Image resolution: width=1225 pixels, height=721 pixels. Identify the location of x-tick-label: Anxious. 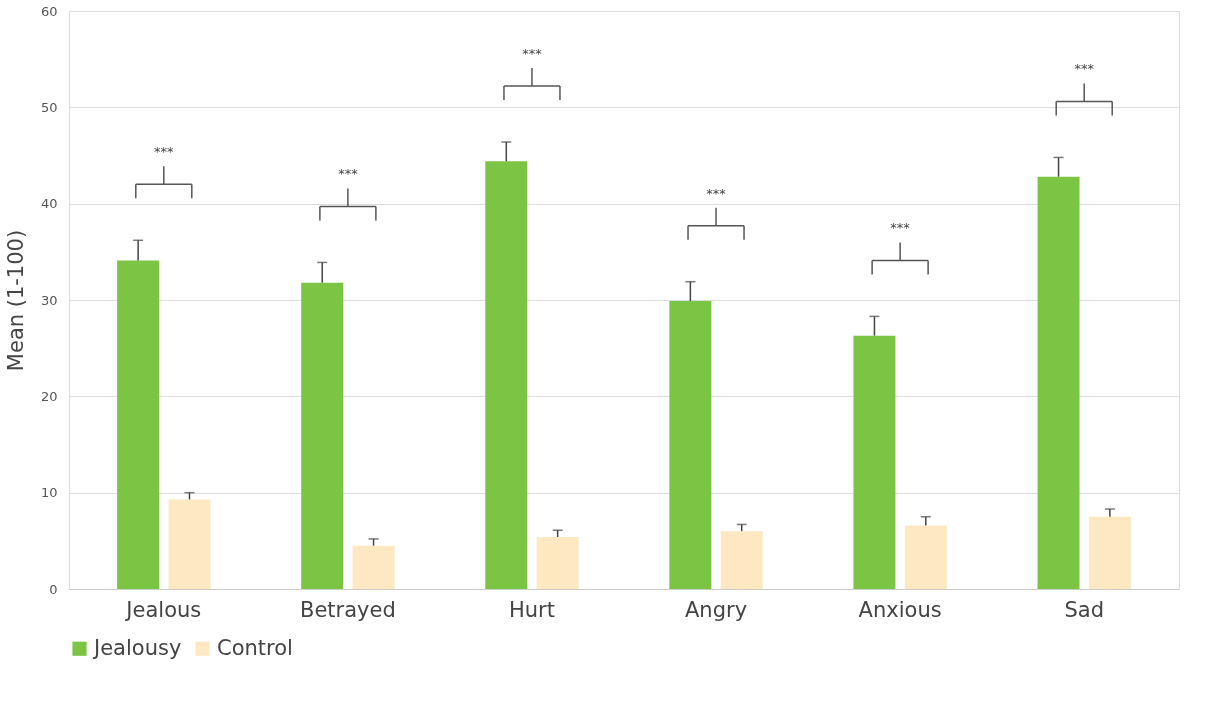
(900, 609).